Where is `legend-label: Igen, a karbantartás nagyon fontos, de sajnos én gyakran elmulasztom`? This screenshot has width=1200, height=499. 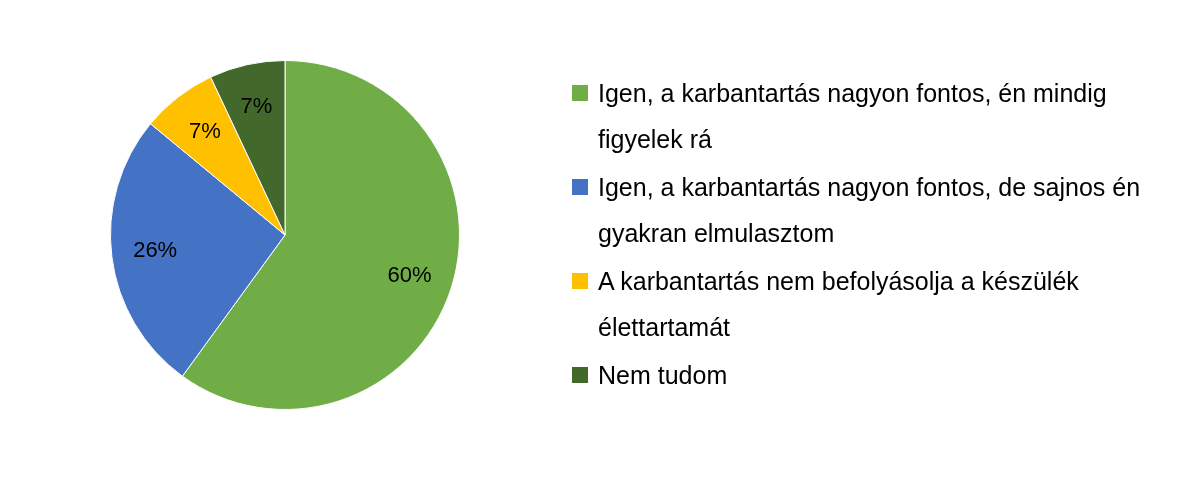 legend-label: Igen, a karbantartás nagyon fontos, de sajnos én gyakran elmulasztom is located at coordinates (870, 210).